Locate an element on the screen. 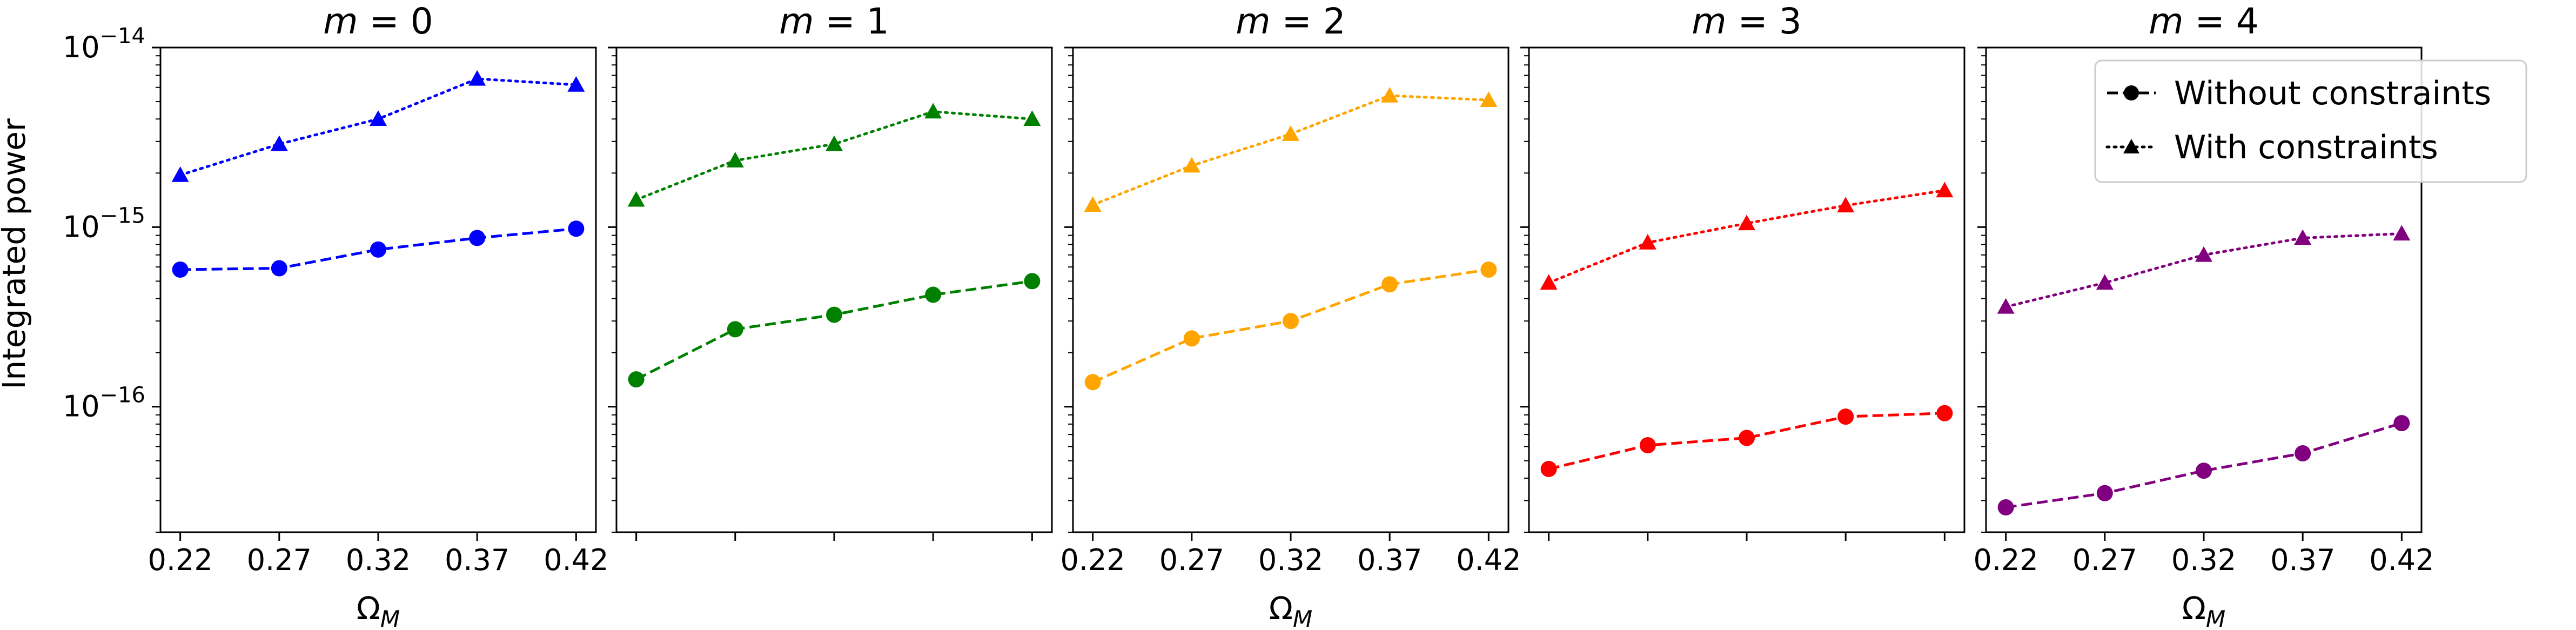  legend-label: Without constraints is located at coordinates (2332, 93).